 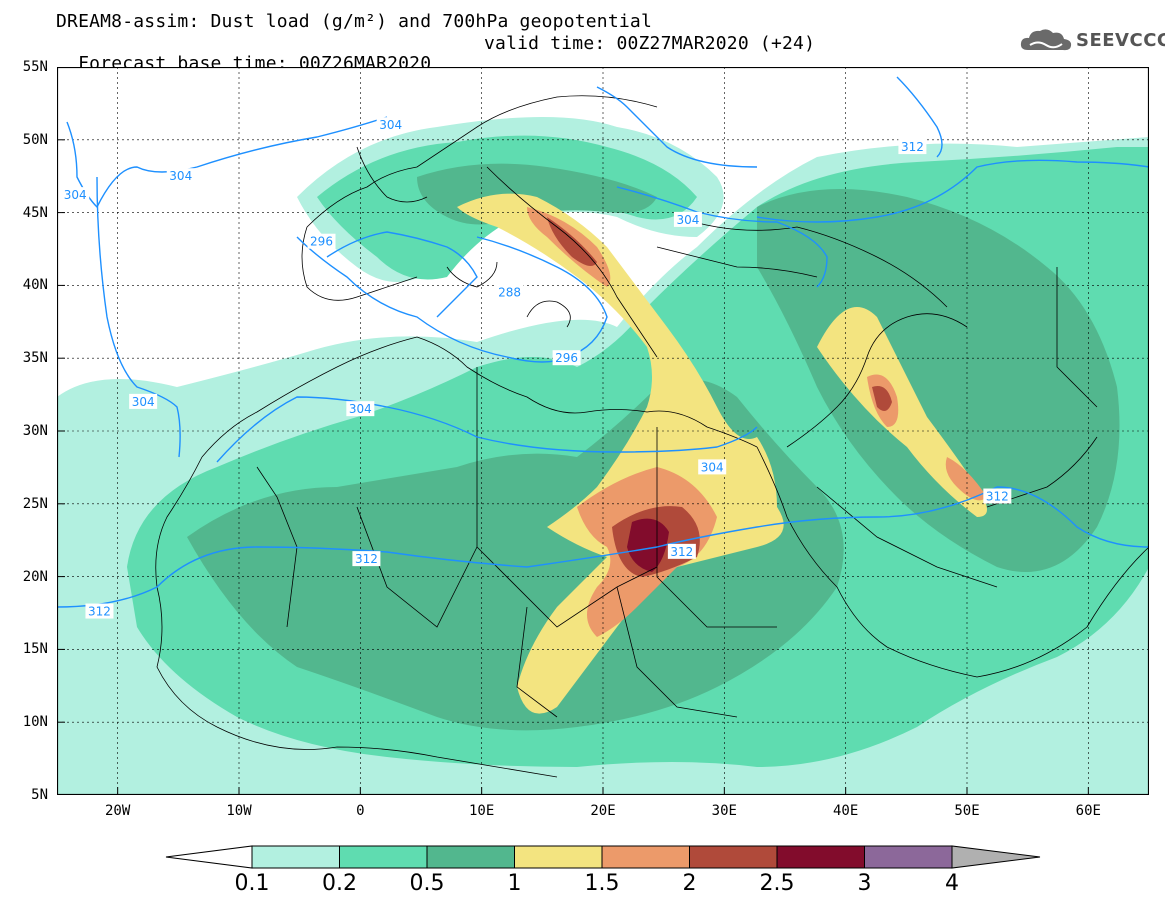 I want to click on contour-label: 288, so click(x=509, y=292).